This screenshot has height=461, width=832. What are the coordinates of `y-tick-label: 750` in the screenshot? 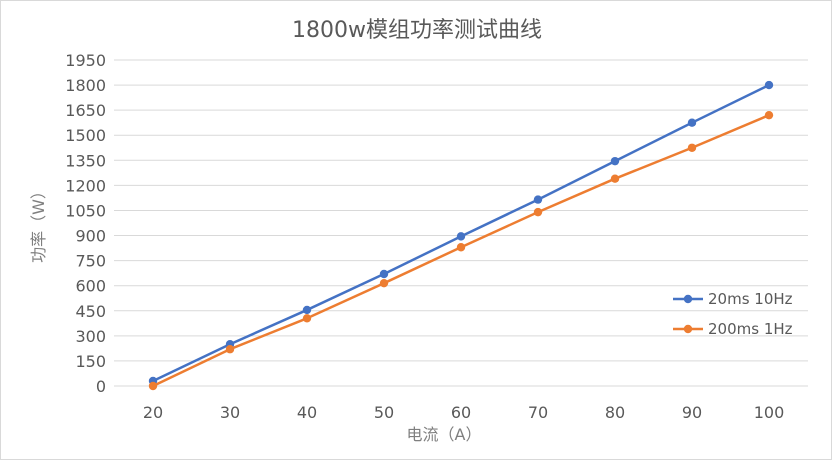 It's located at (90, 261).